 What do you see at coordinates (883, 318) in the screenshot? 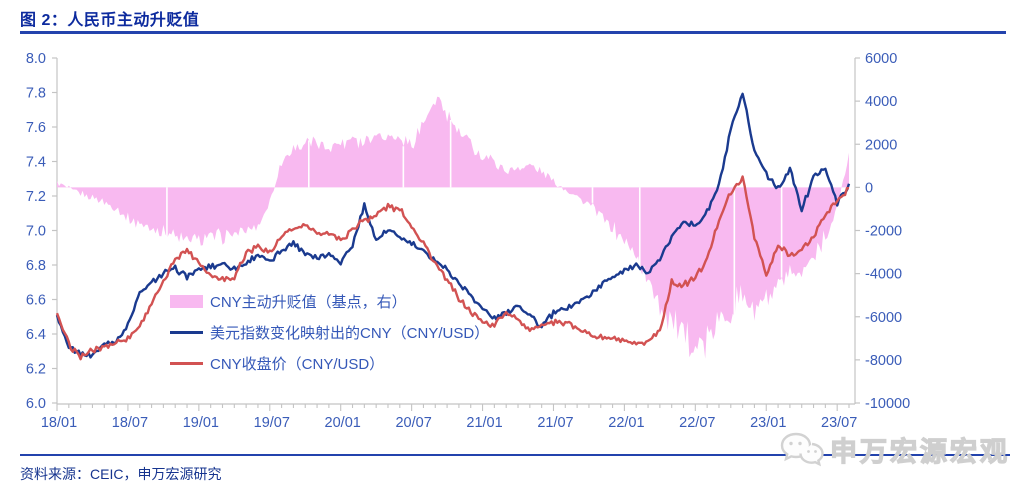
I see `right-axis-tick-label: -6000` at bounding box center [883, 318].